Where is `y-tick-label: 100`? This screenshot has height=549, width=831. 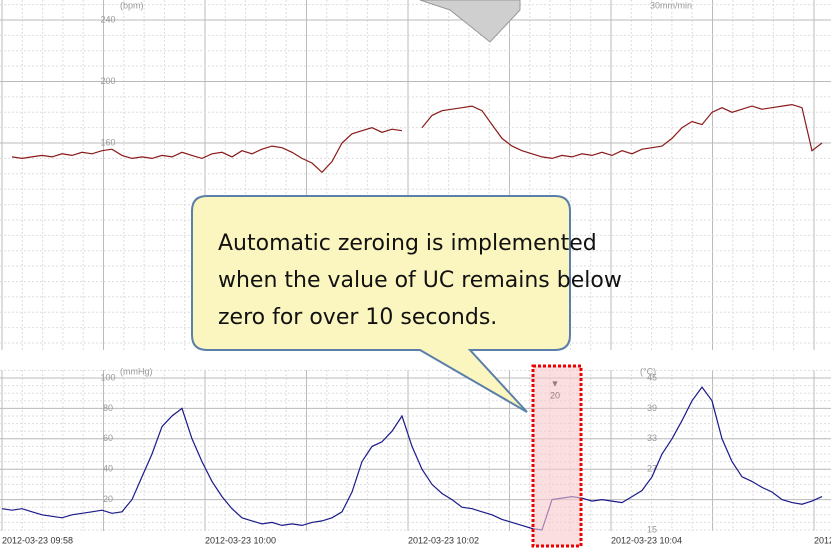 y-tick-label: 100 is located at coordinates (107, 377).